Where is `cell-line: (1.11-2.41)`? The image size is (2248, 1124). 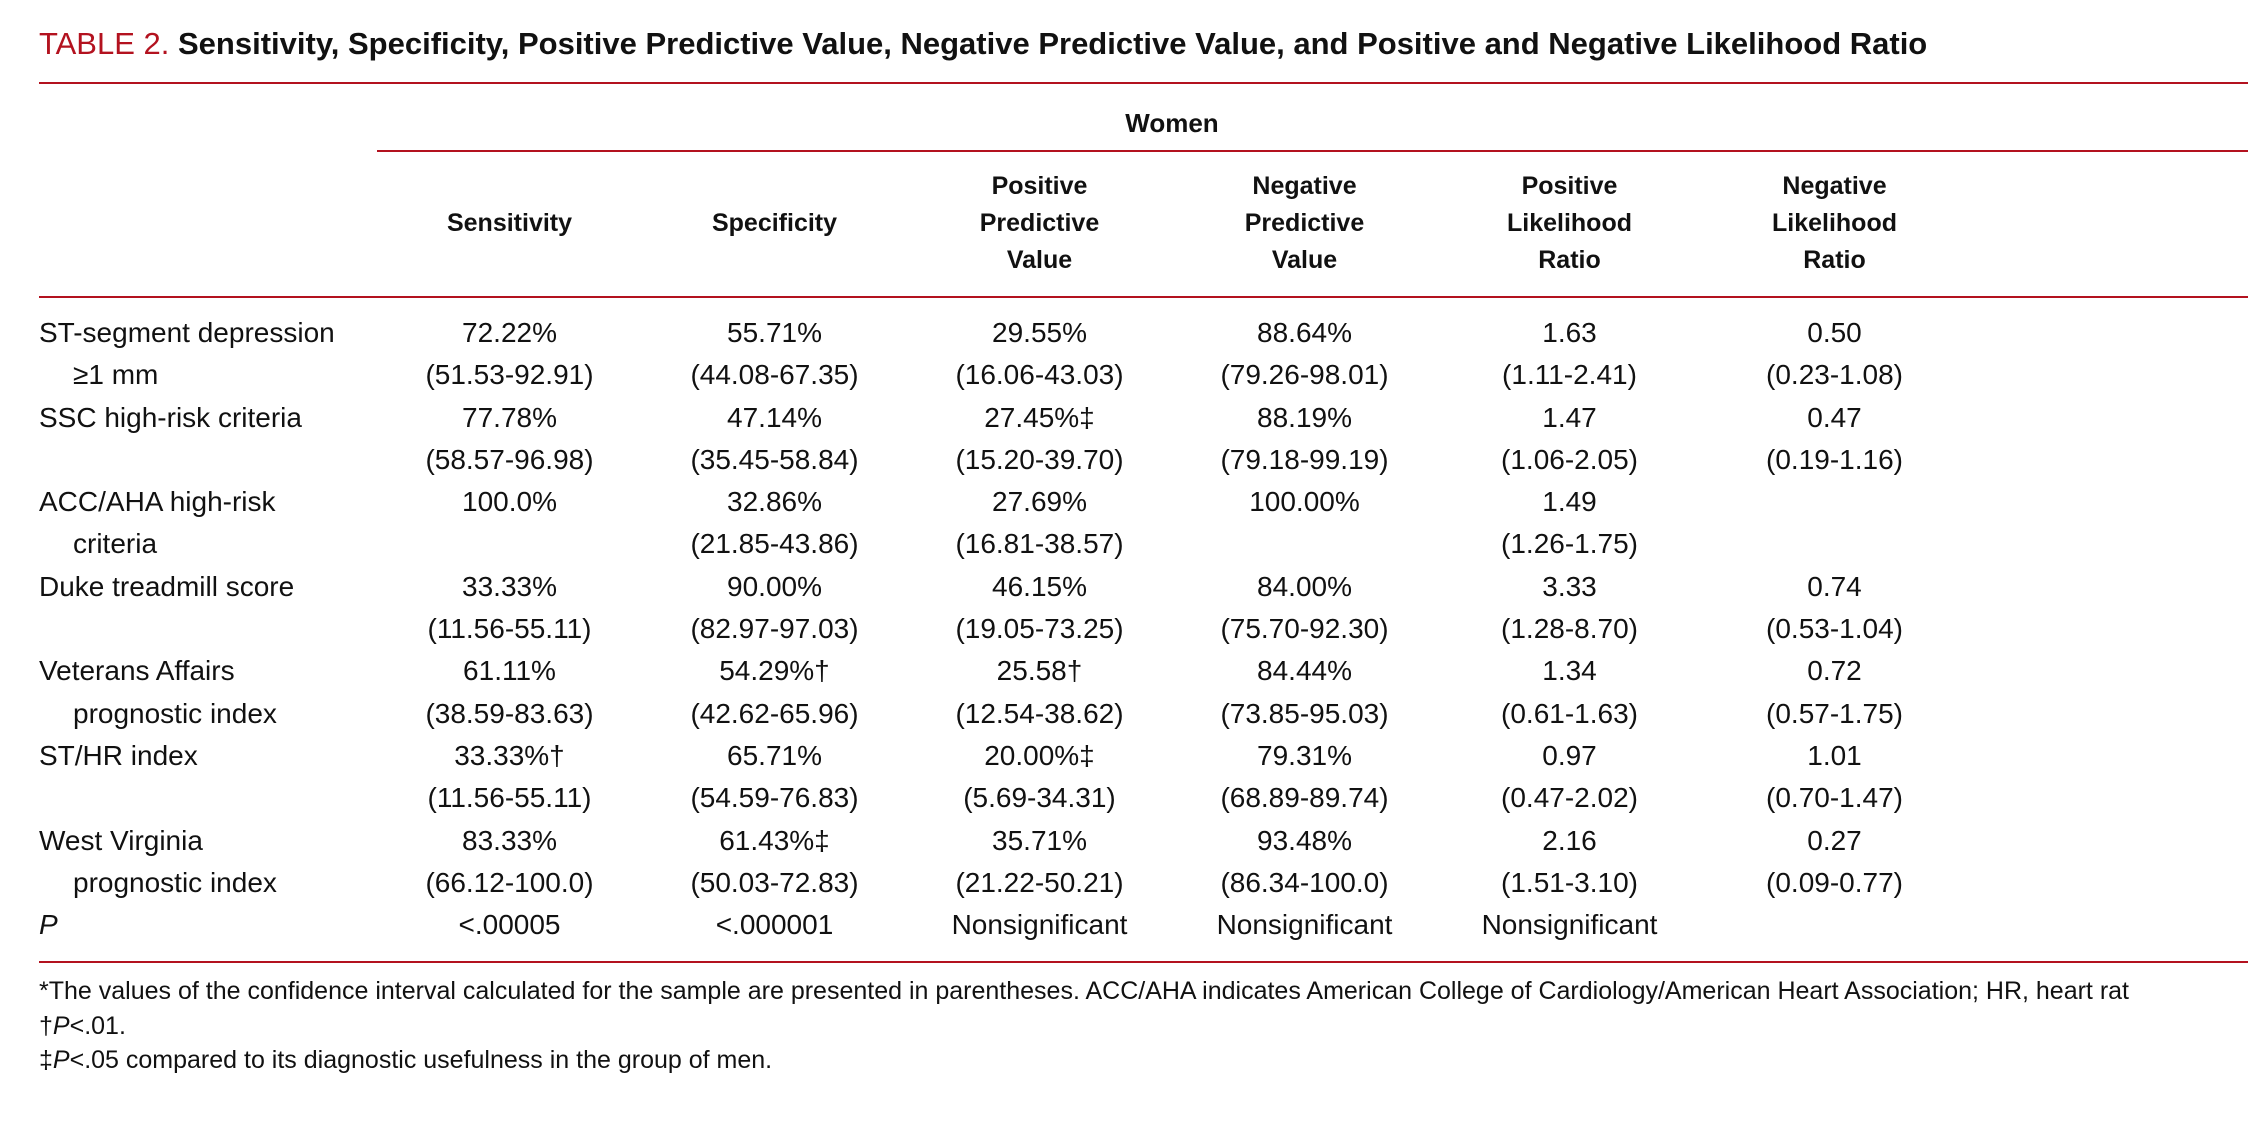 cell-line: (1.11-2.41) is located at coordinates (1569, 375).